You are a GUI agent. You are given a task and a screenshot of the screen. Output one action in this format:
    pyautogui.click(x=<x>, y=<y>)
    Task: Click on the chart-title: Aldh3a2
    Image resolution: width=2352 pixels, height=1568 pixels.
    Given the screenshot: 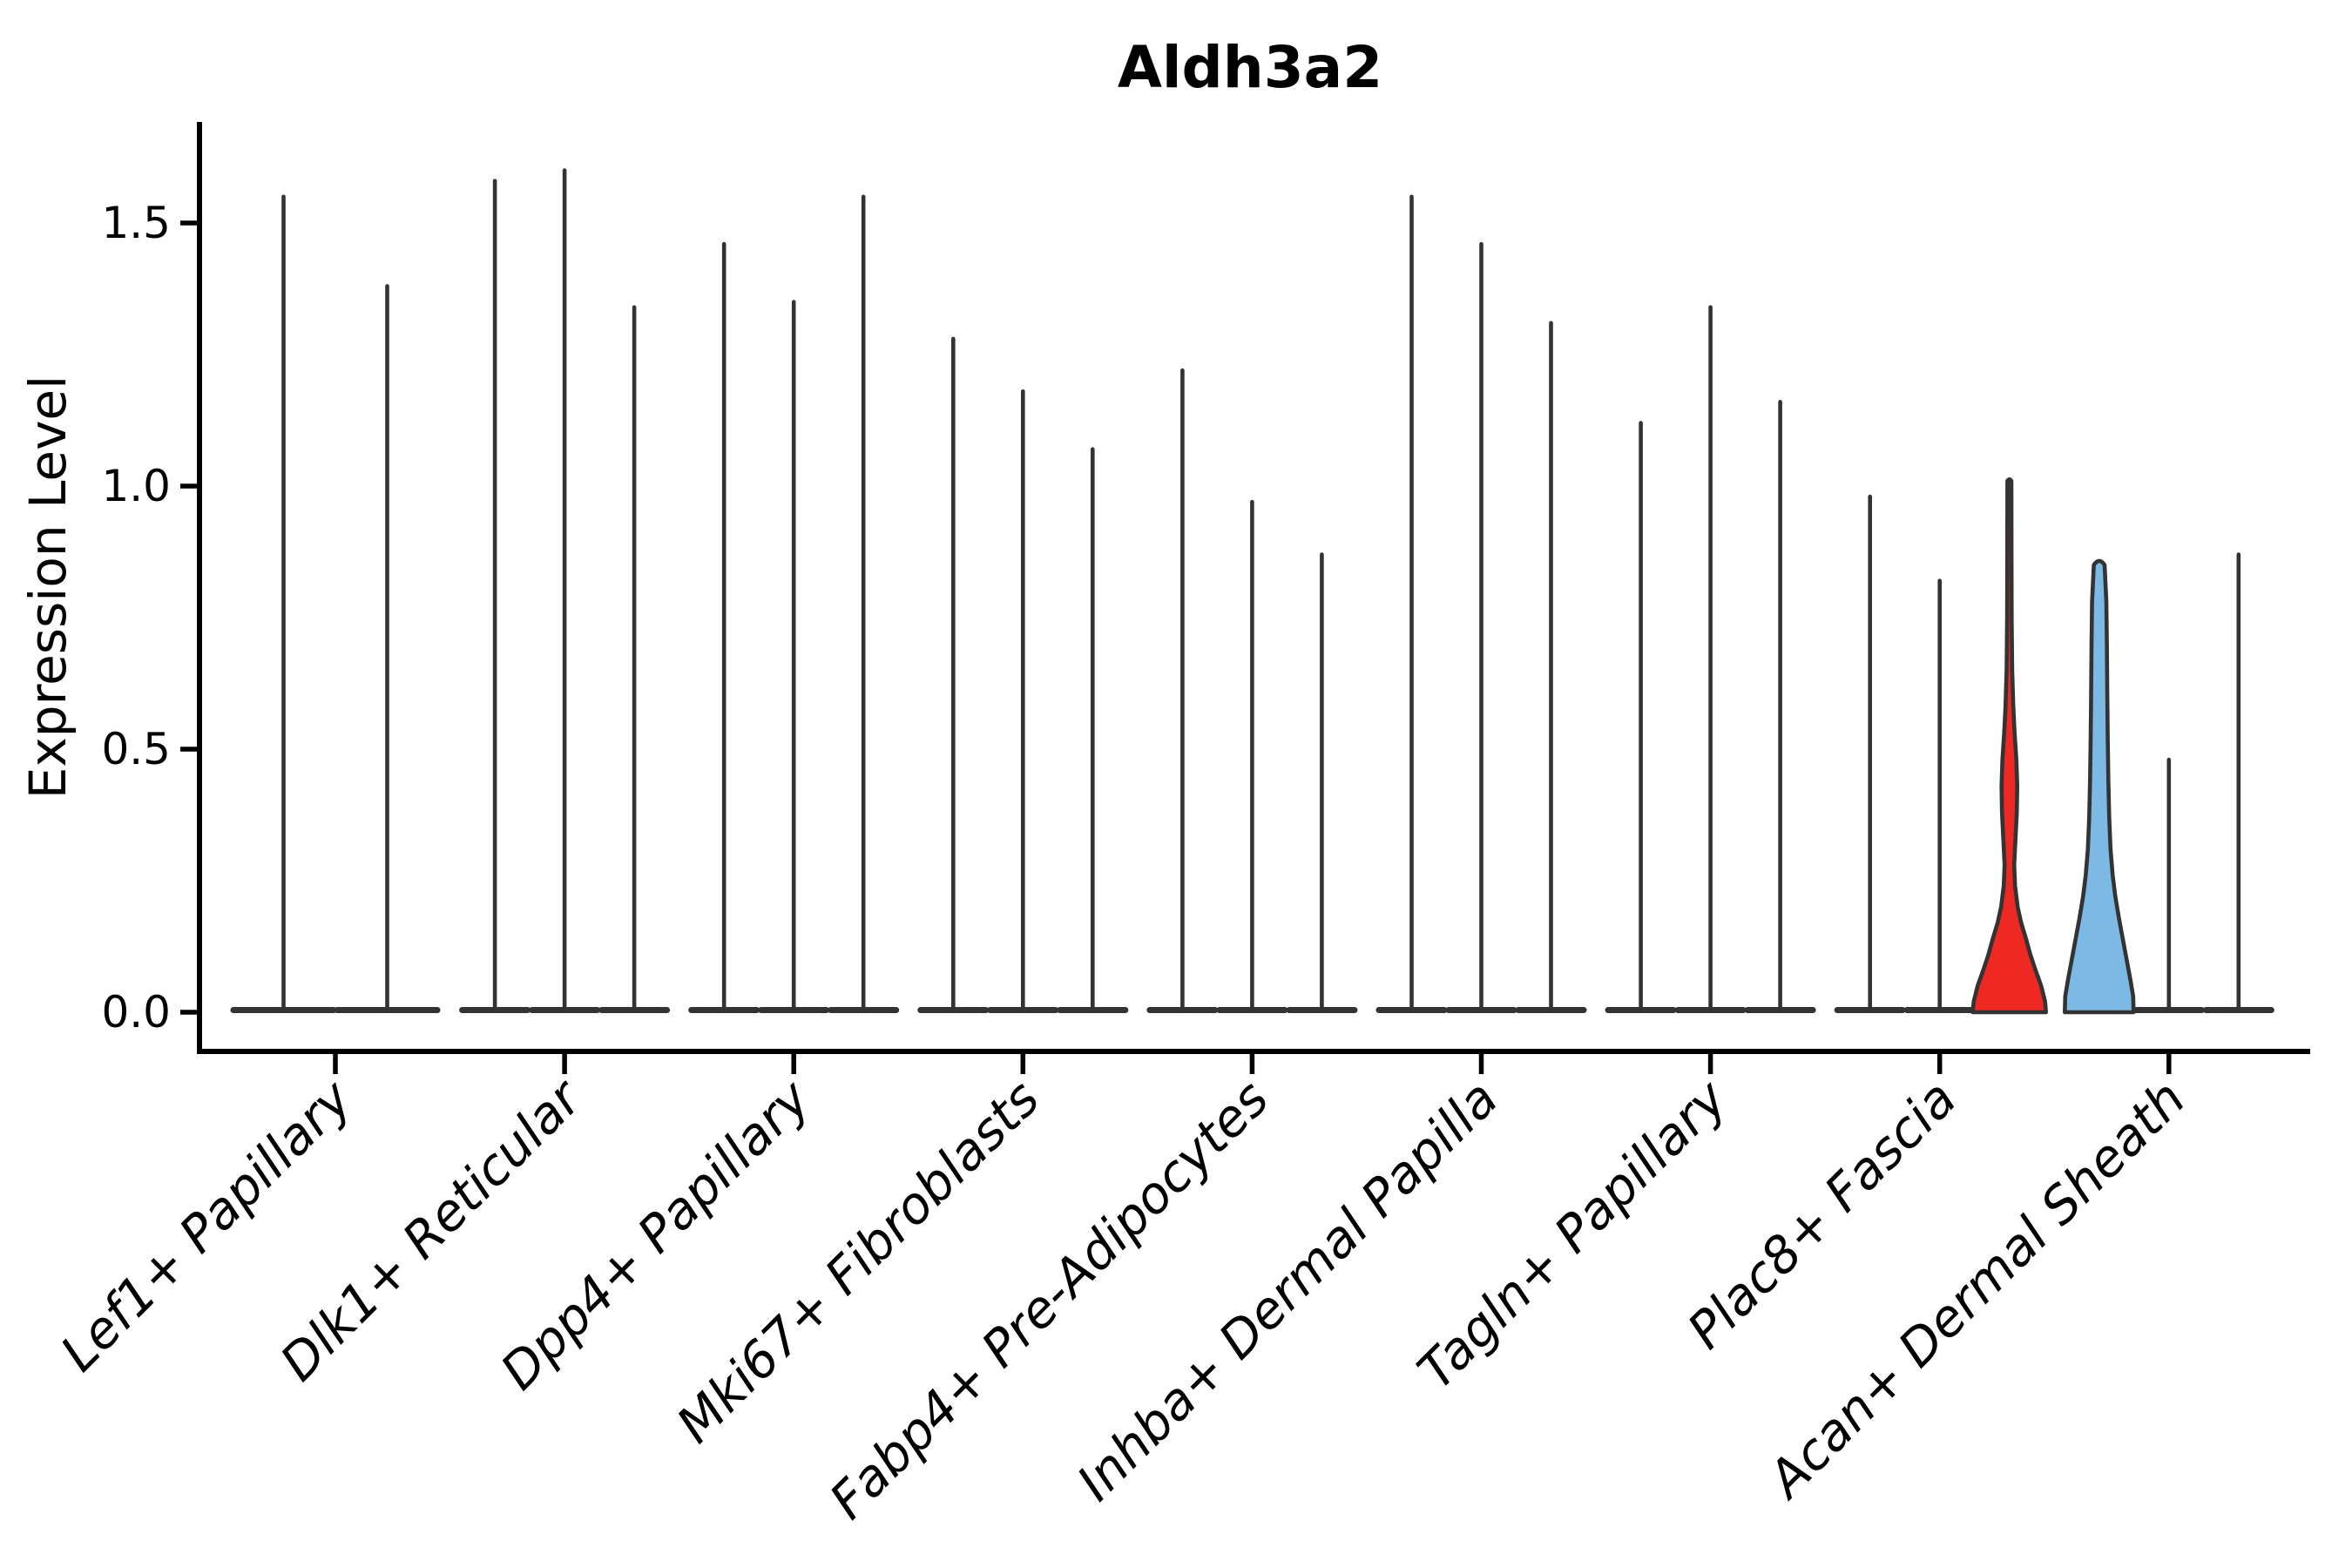 What is the action you would take?
    pyautogui.click(x=1250, y=67)
    